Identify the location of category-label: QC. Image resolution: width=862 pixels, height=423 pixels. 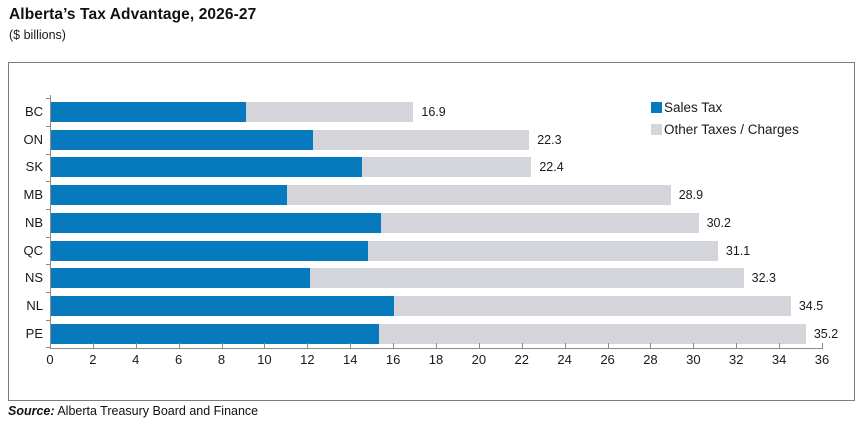
(33, 250).